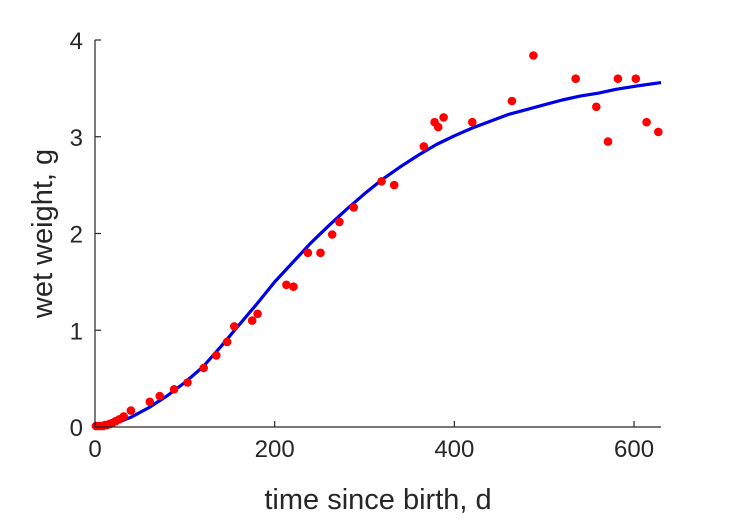  What do you see at coordinates (94, 449) in the screenshot?
I see `x-tick-label: 0` at bounding box center [94, 449].